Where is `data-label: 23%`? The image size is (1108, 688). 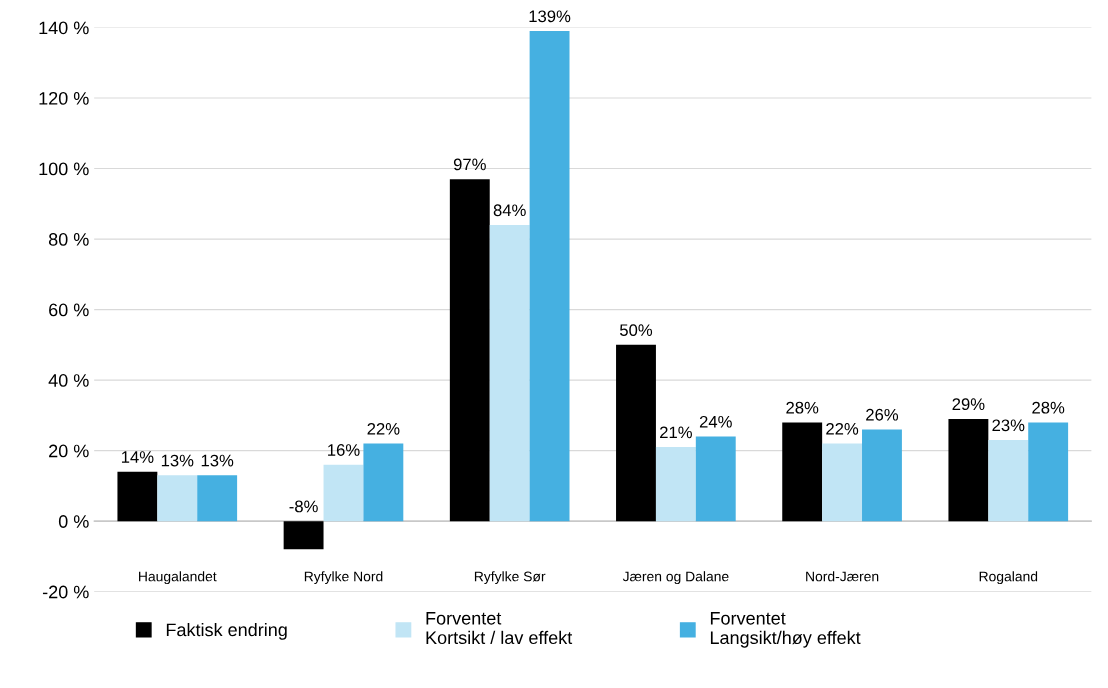 data-label: 23% is located at coordinates (1008, 425).